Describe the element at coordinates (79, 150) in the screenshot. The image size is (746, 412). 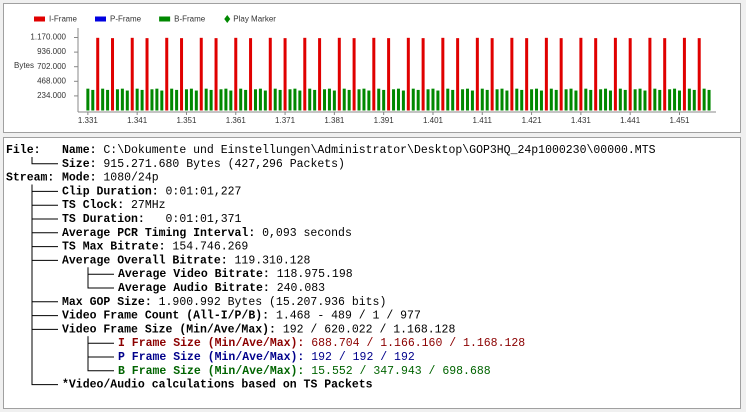
I see `info-label: Name:` at that location.